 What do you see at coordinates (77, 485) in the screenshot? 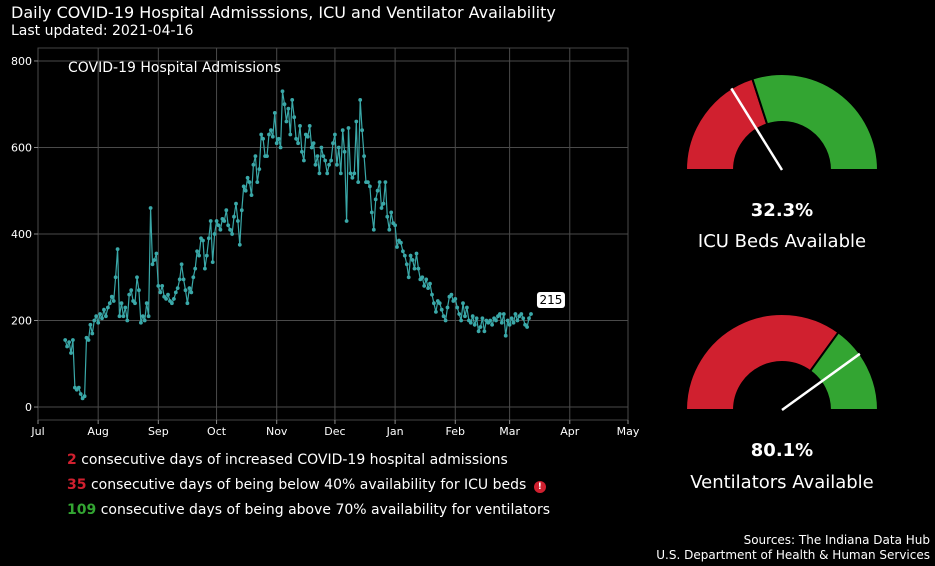
I see `stat-value: 35` at bounding box center [77, 485].